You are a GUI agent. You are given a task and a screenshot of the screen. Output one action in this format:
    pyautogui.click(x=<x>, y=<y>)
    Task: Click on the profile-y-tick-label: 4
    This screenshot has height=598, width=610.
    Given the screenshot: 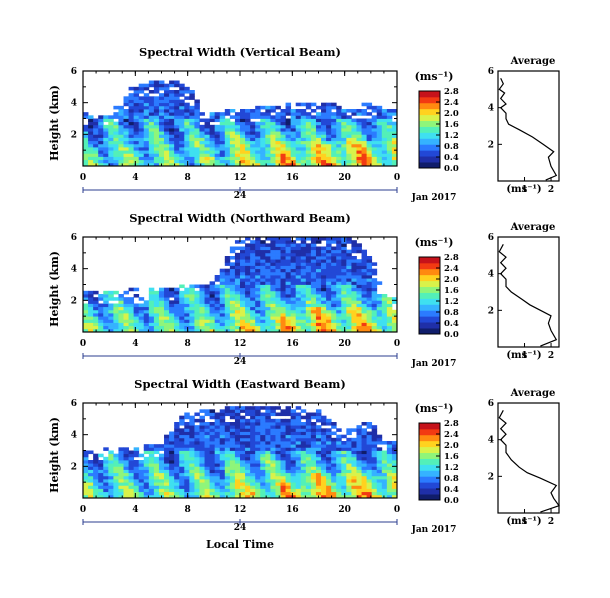 What is the action you would take?
    pyautogui.click(x=491, y=109)
    